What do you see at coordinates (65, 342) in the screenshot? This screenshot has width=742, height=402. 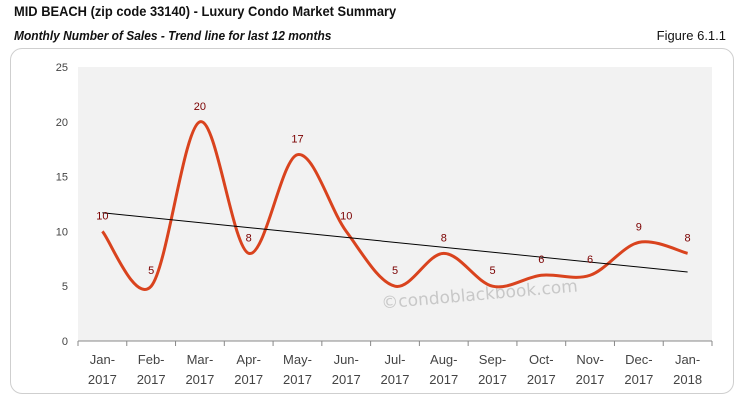 I see `y-tick-label: 0` at bounding box center [65, 342].